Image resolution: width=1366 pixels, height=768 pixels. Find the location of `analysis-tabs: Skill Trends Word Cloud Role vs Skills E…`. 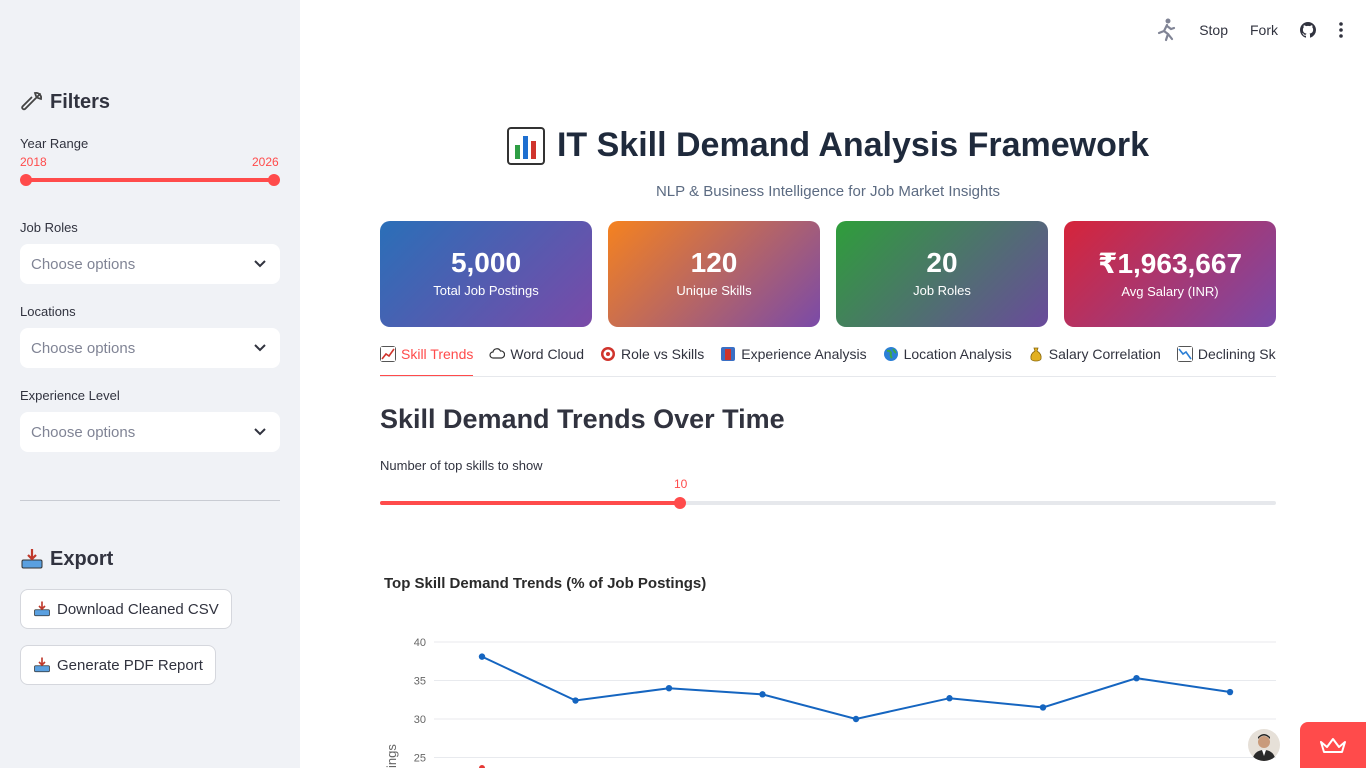

analysis-tabs: Skill Trends Word Cloud Role vs Skills E… is located at coordinates (828, 358).